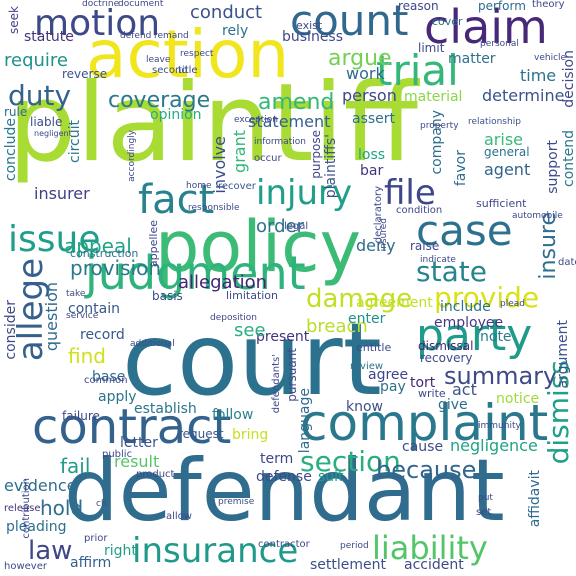  Describe the element at coordinates (331, 166) in the screenshot. I see `word-plaintiffs: plaintiffs'` at that location.